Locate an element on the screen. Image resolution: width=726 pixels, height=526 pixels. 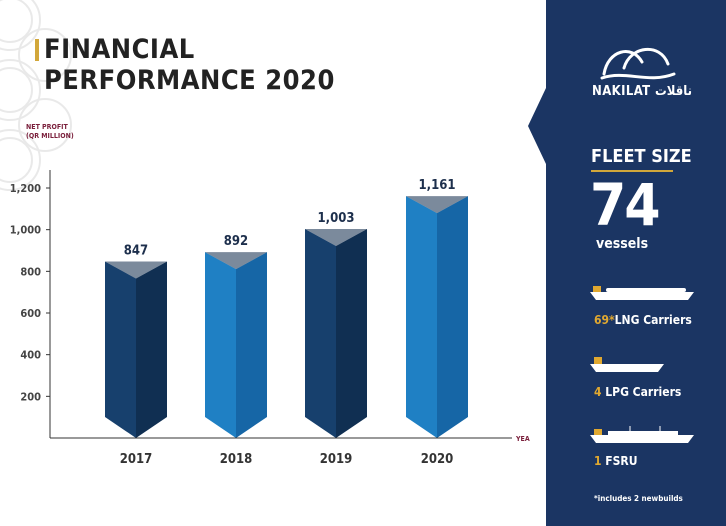
x-axis-label: YEAR is located at coordinates (522, 439).